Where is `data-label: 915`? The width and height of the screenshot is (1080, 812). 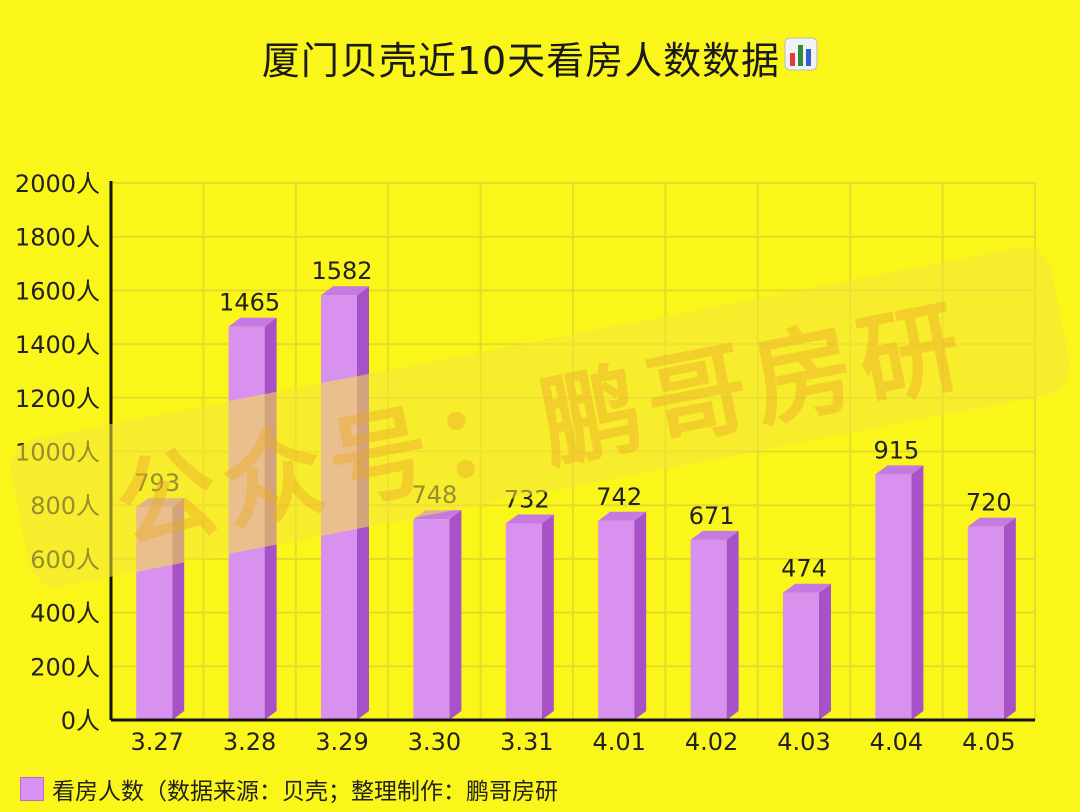
data-label: 915 is located at coordinates (896, 450).